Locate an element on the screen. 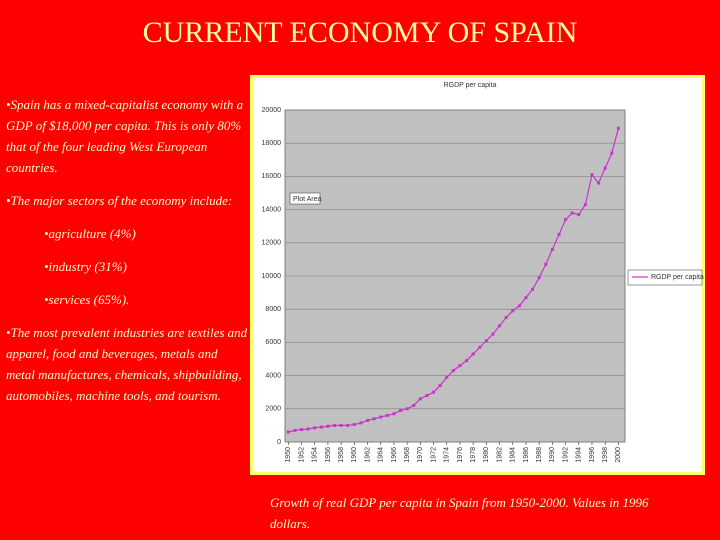 The width and height of the screenshot is (720, 540). y-tick-label: 6000 is located at coordinates (273, 342).